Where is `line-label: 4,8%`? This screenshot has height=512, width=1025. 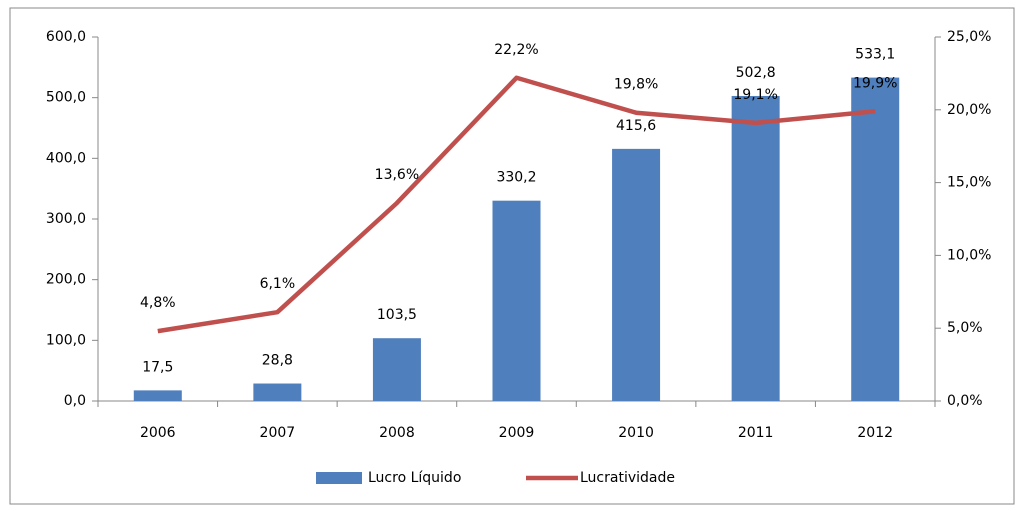 line-label: 4,8% is located at coordinates (158, 303).